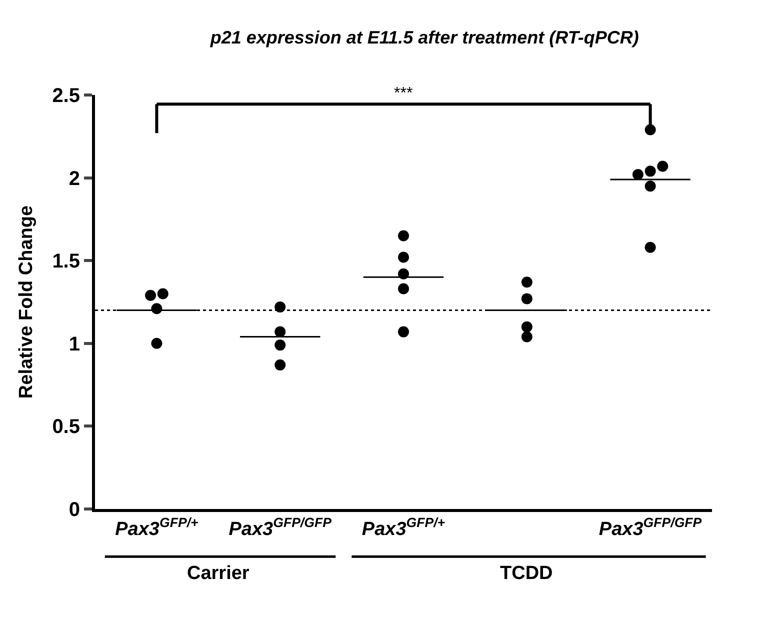 The width and height of the screenshot is (772, 619). Describe the element at coordinates (27, 302) in the screenshot. I see `y-axis-title: Relative Fold Change` at that location.